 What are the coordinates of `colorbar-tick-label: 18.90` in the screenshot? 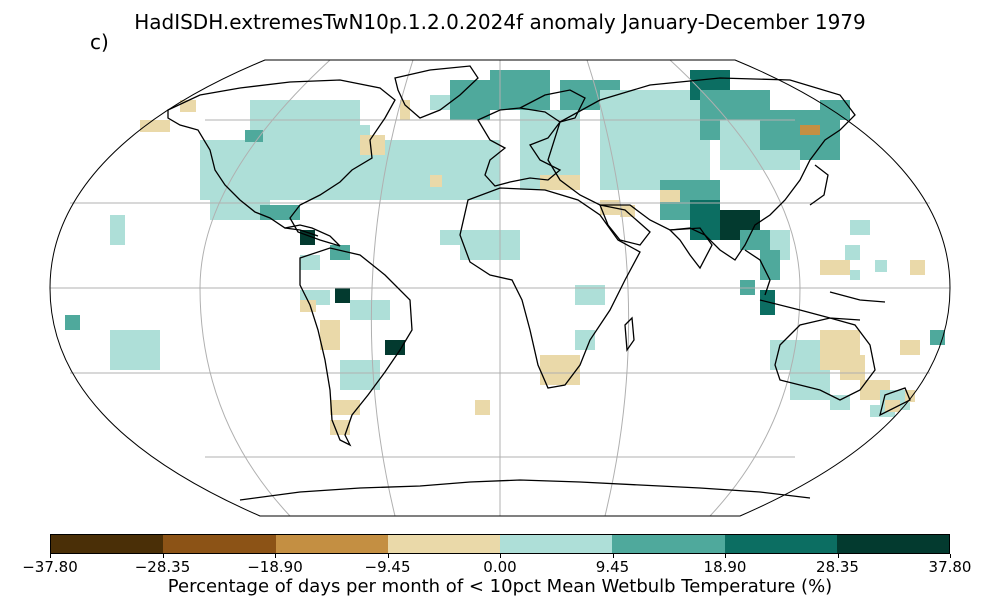 It's located at (725, 567).